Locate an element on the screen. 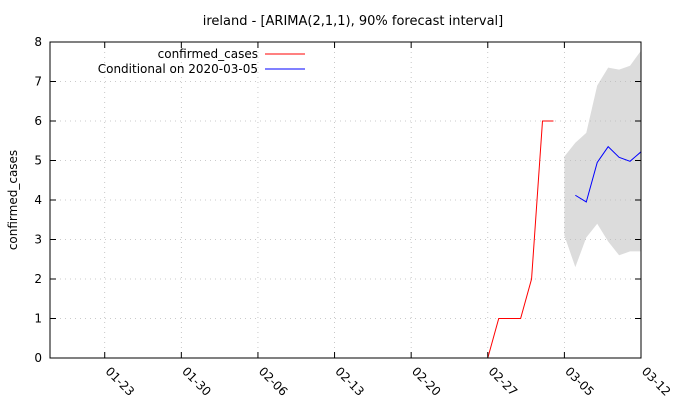 This screenshot has width=680, height=400. x-tick-label: 01-23 is located at coordinates (120, 381).